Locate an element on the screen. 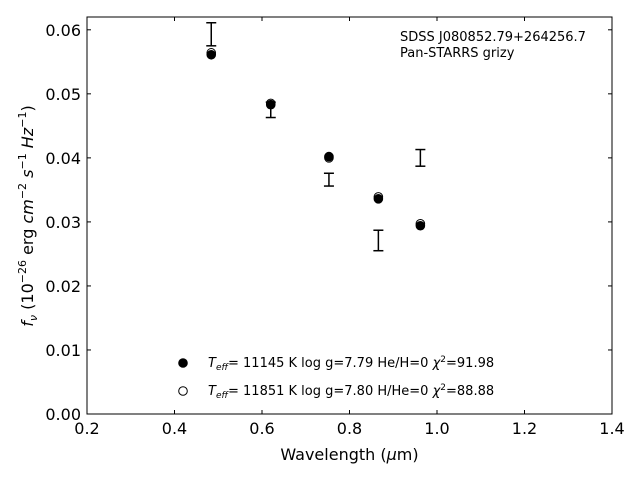 Image resolution: width=640 pixels, height=480 pixels. x-tick-label: 0.2 is located at coordinates (86, 428).